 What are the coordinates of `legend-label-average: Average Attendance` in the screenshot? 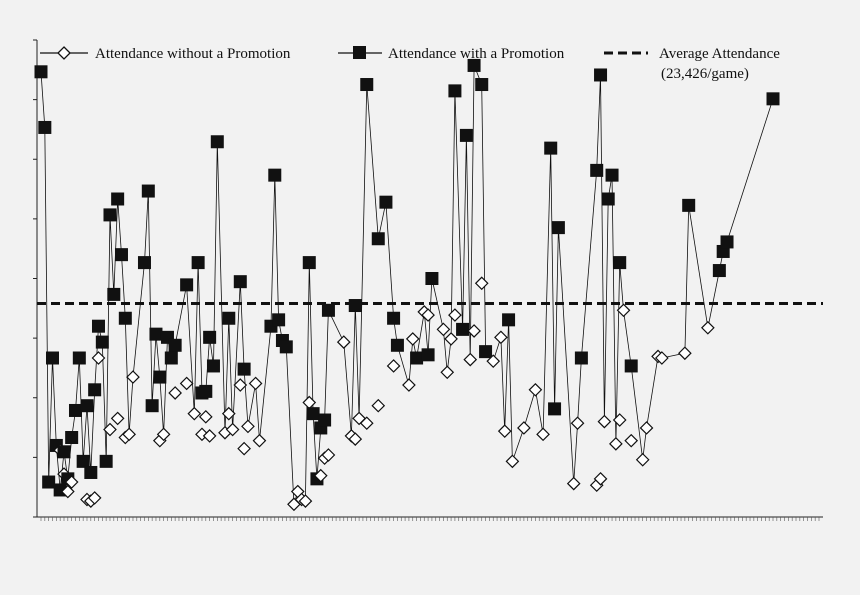 It's located at (719, 54).